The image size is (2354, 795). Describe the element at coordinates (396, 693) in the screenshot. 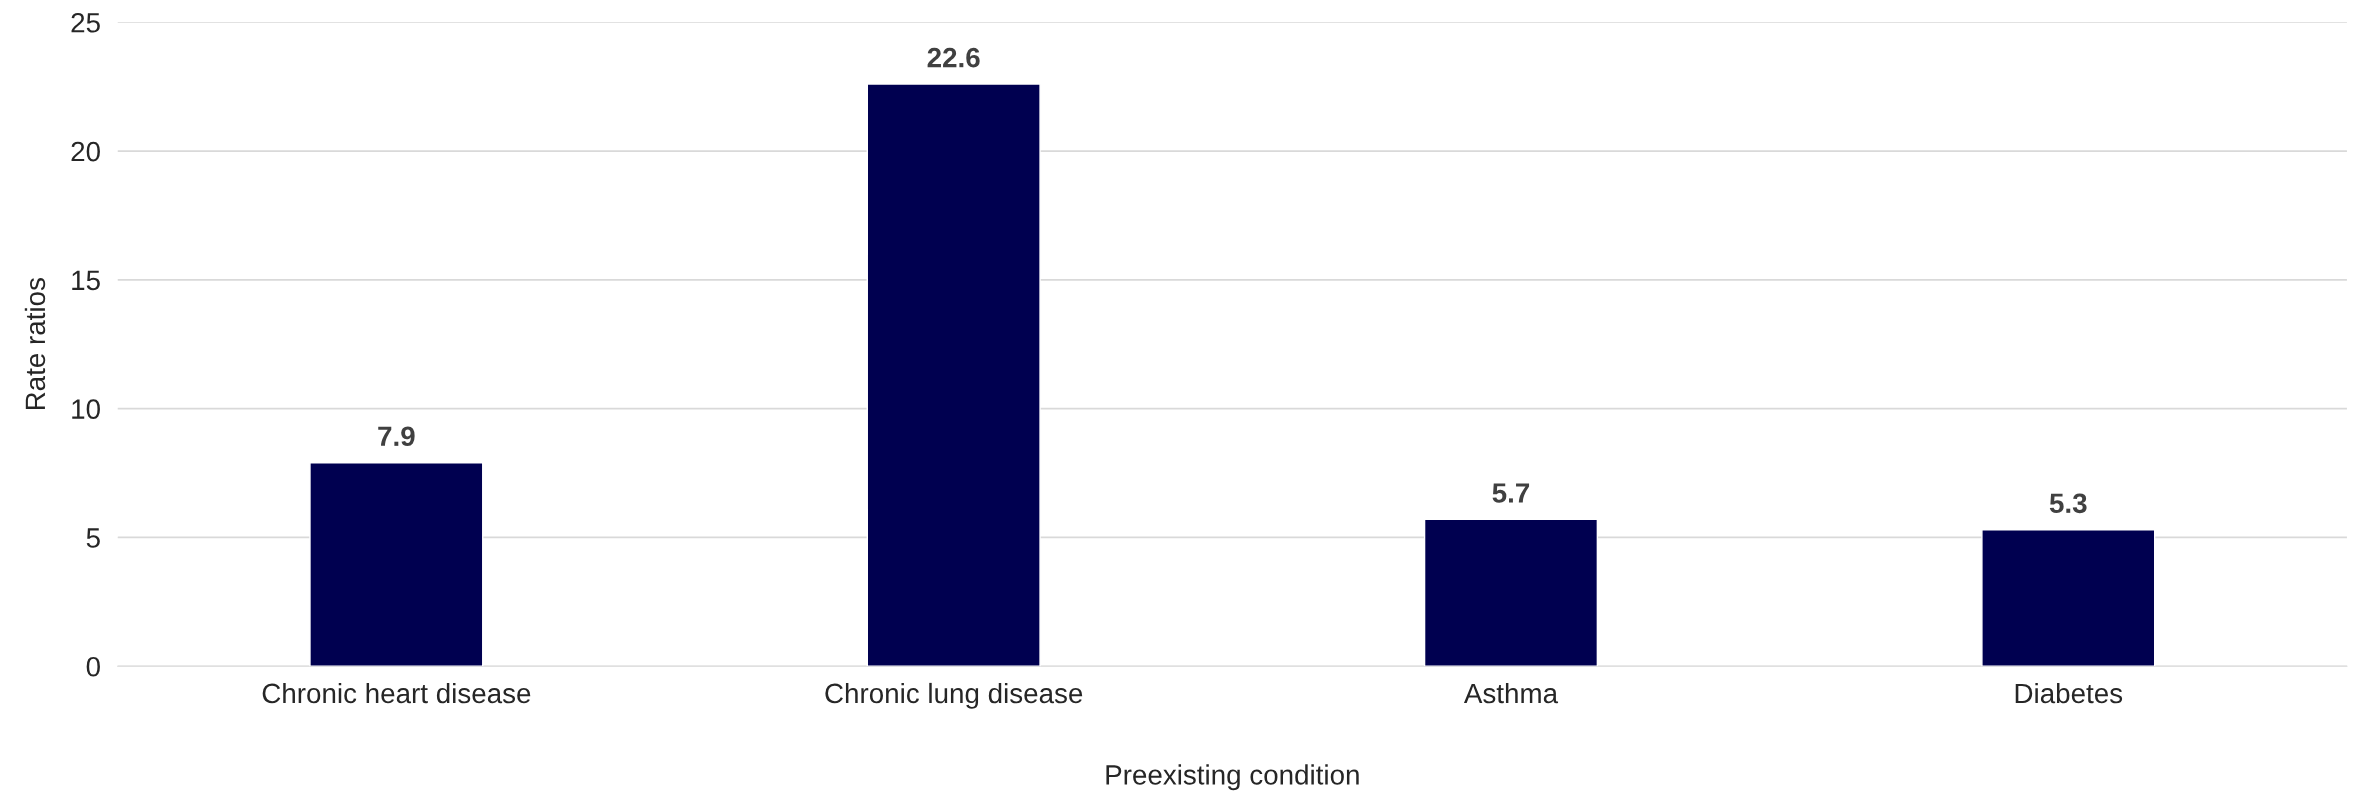

I see `x-tick-label: Chronic heart disease` at that location.